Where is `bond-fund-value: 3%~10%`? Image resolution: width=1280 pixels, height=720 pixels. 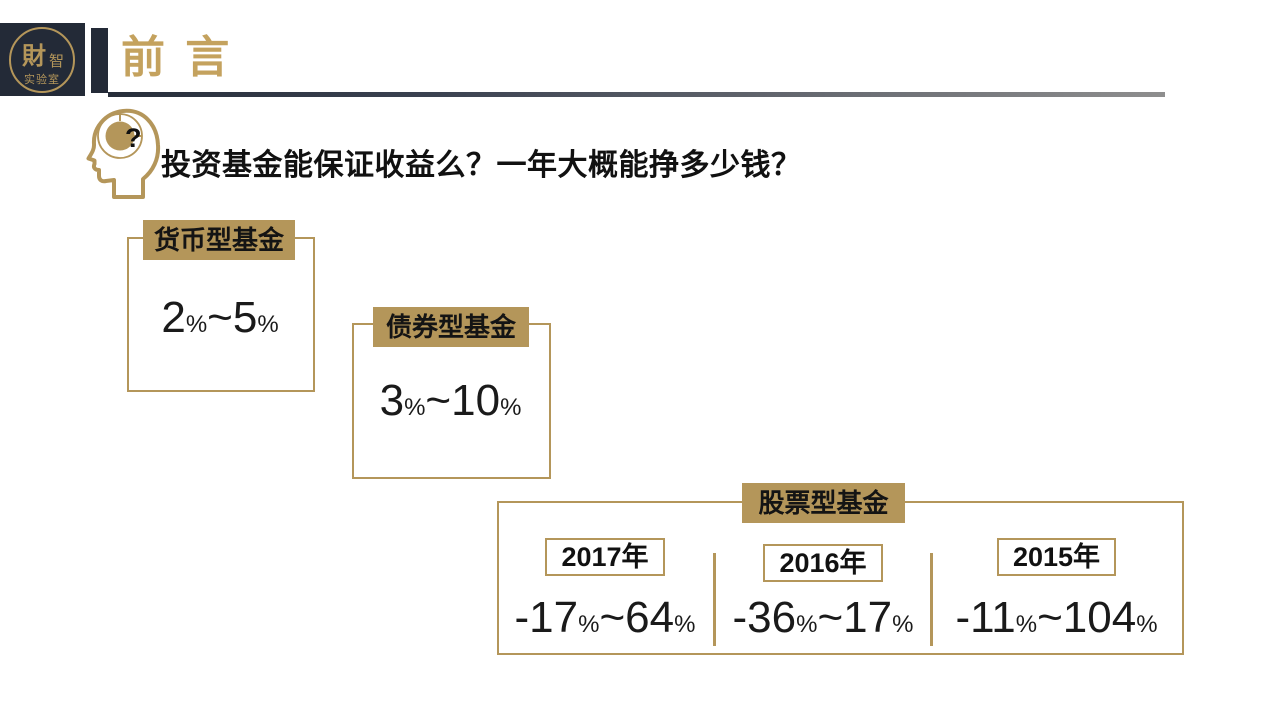 bond-fund-value: 3%~10% is located at coordinates (450, 400).